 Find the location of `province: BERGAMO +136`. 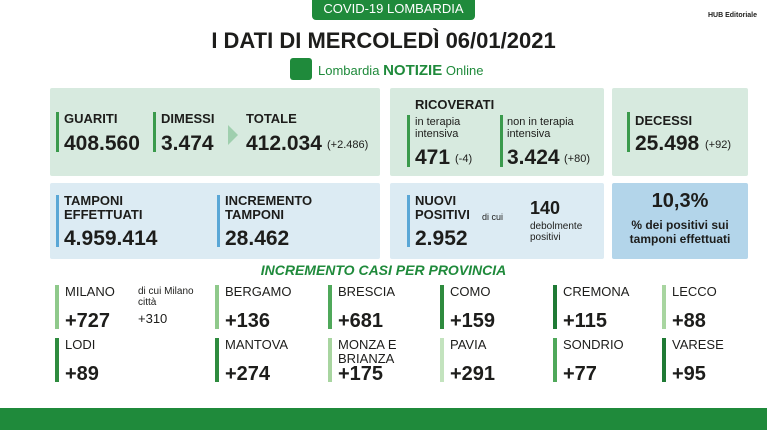

province: BERGAMO +136 is located at coordinates (270, 309).